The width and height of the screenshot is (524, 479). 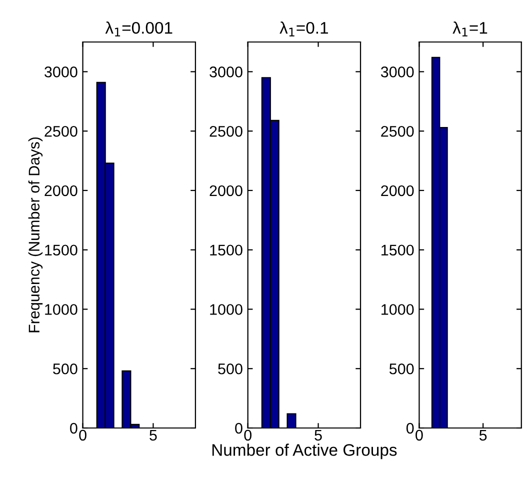 I want to click on chart-title: λ$_{1}$=0.1, so click(x=304, y=29).